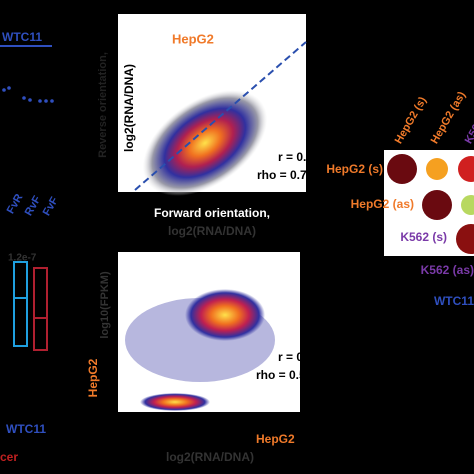 The image size is (474, 474). What do you see at coordinates (284, 375) in the screenshot?
I see `stat: rho = 0.56` at bounding box center [284, 375].